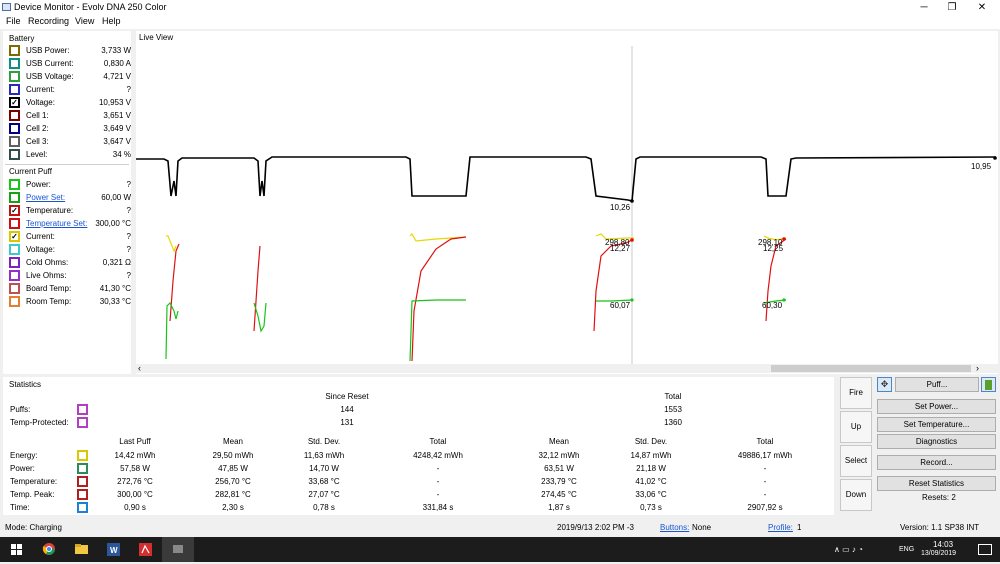 Image resolution: width=1000 pixels, height=564 pixels. Describe the element at coordinates (50, 63) in the screenshot. I see `row-label: USB Current:` at that location.